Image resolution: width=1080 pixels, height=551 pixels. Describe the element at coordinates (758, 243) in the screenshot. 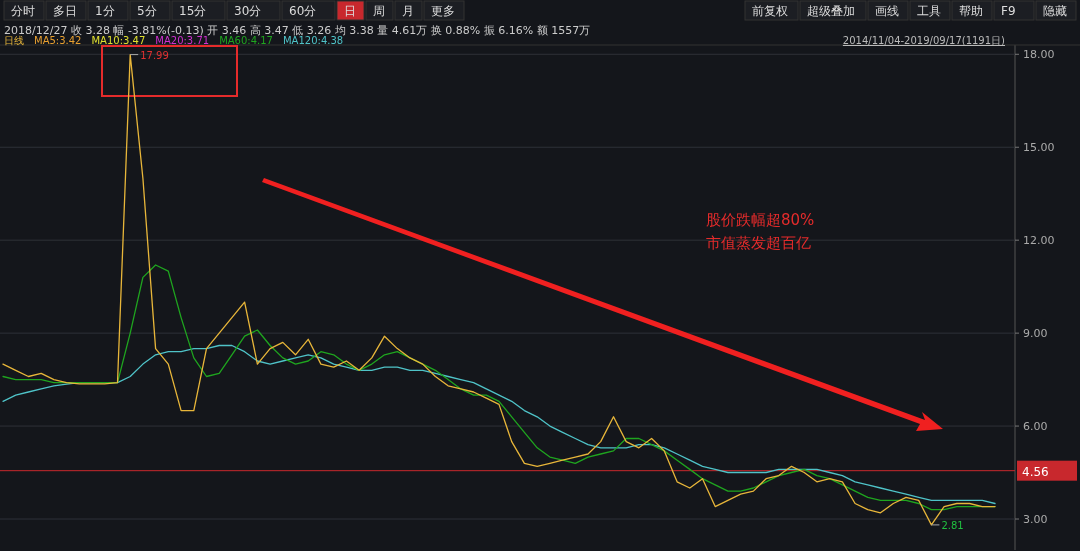

I see `annotation: 市值蒸发超百亿` at that location.